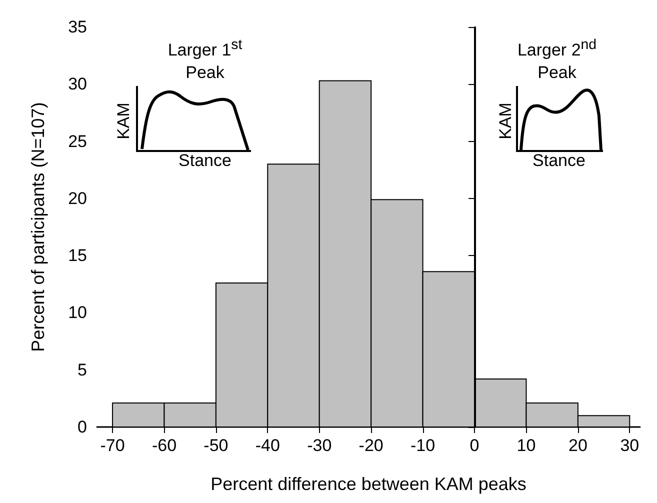 This screenshot has height=503, width=657. Describe the element at coordinates (82, 370) in the screenshot. I see `y-tick-label: 5` at that location.